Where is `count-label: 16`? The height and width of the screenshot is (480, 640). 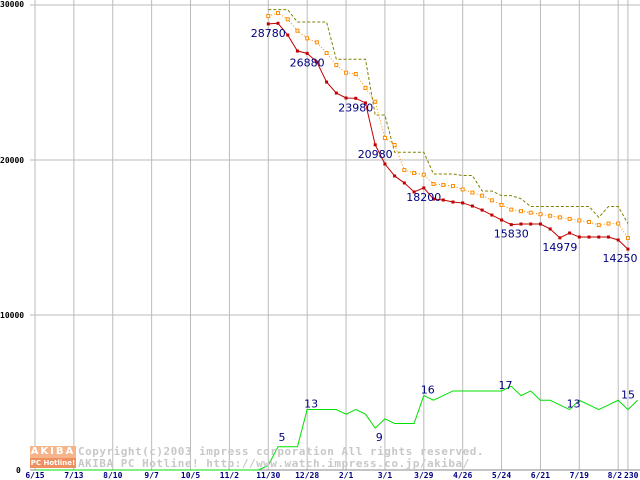 count-label: 16 is located at coordinates (428, 390).